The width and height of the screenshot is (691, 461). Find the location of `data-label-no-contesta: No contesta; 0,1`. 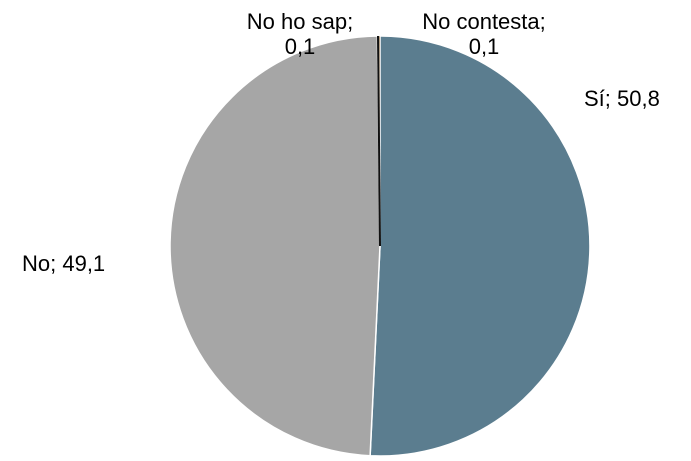

data-label-no-contesta: No contesta; 0,1 is located at coordinates (484, 34).